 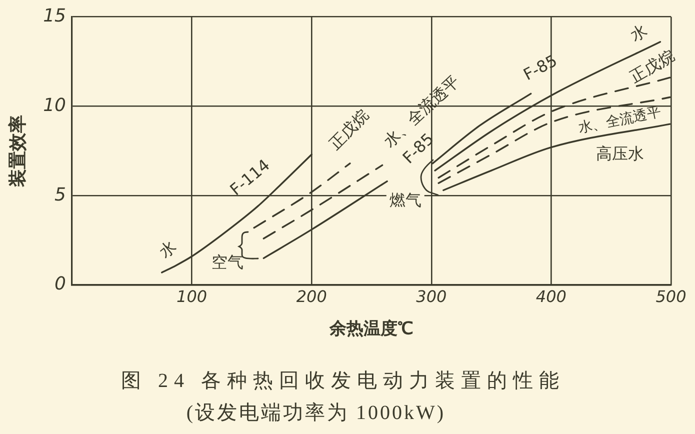 What do you see at coordinates (540, 67) in the screenshot?
I see `annotation: F-85` at bounding box center [540, 67].